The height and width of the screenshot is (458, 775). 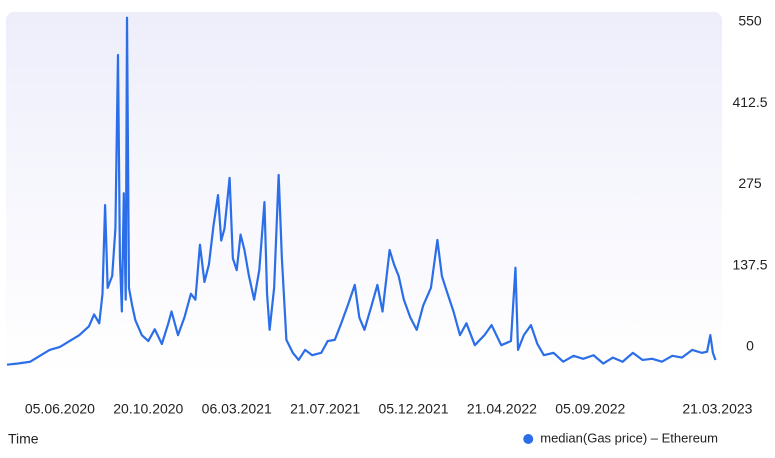 What do you see at coordinates (502, 409) in the screenshot?
I see `x-tick-label: 21.04.2022` at bounding box center [502, 409].